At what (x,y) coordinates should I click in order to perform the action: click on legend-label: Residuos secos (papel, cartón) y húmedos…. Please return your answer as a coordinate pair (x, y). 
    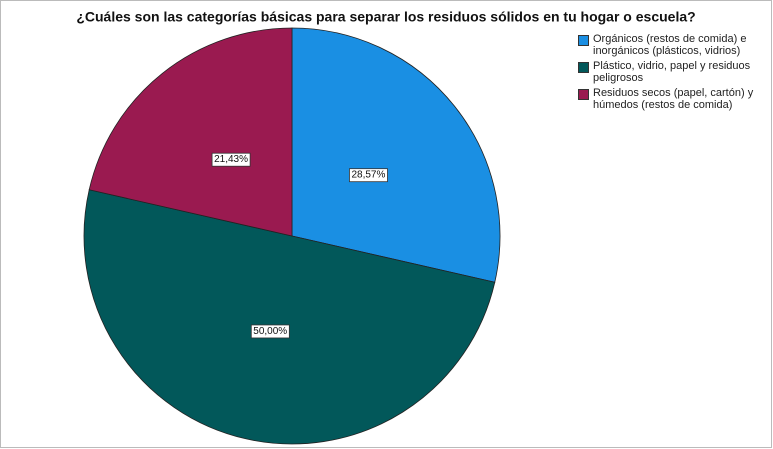
    Looking at the image, I should click on (673, 99).